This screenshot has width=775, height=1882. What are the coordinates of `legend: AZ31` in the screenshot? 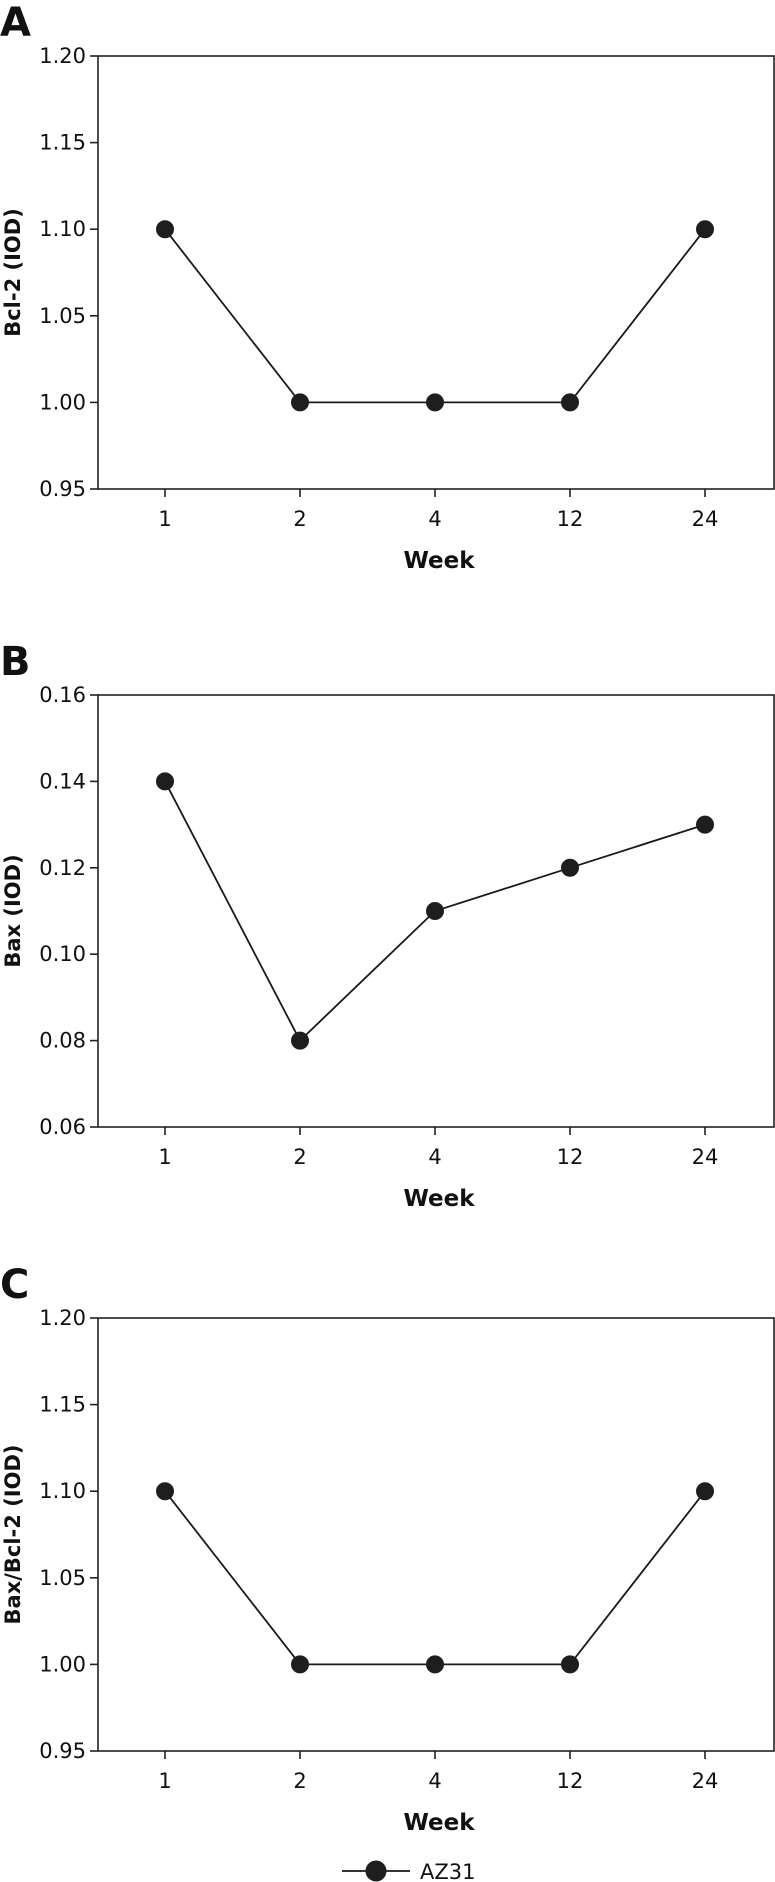 It's located at (408, 1871).